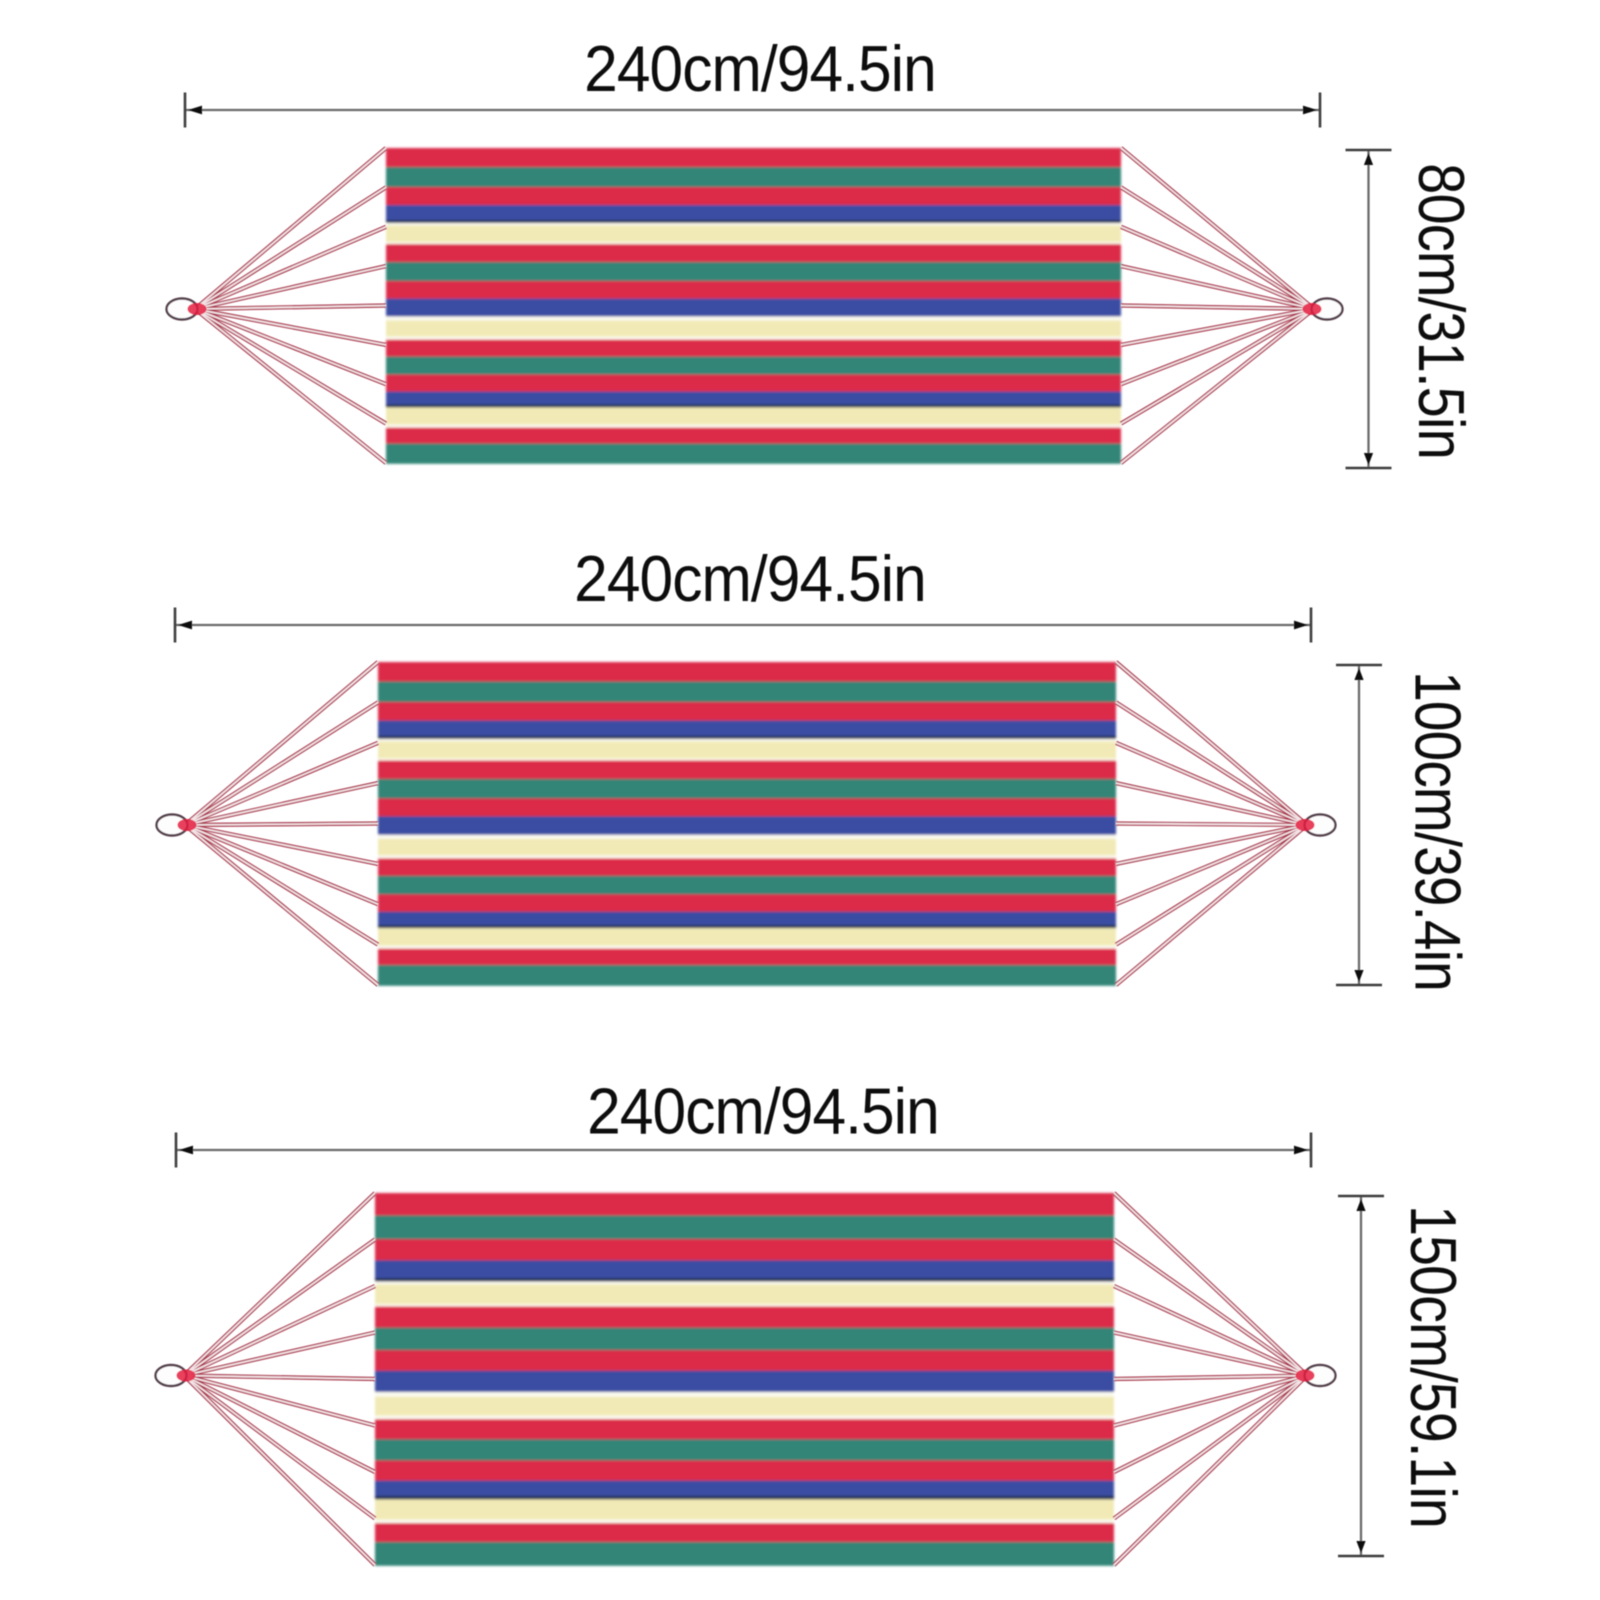  I want to click on svg-text: 100cm/39.4in, so click(1437, 831).